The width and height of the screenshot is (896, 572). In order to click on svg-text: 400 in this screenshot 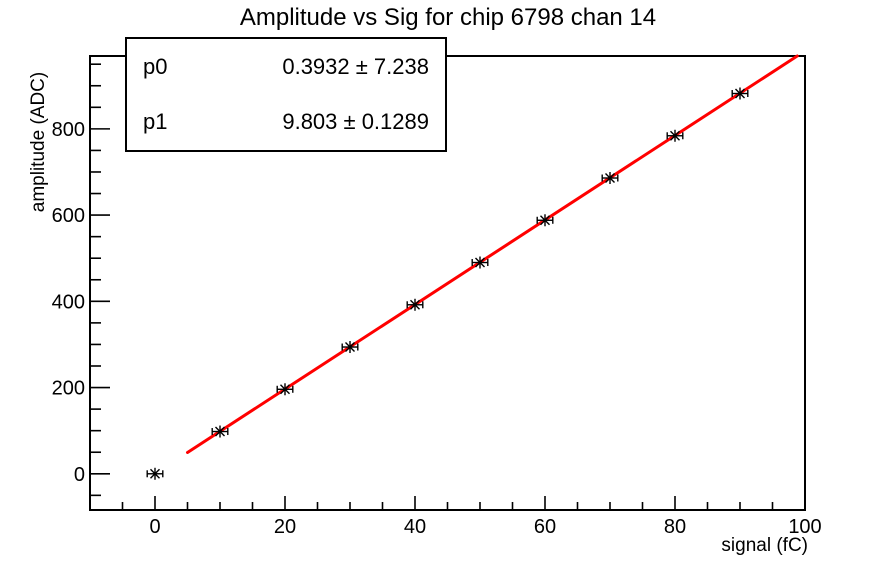, I will do `click(68, 302)`.